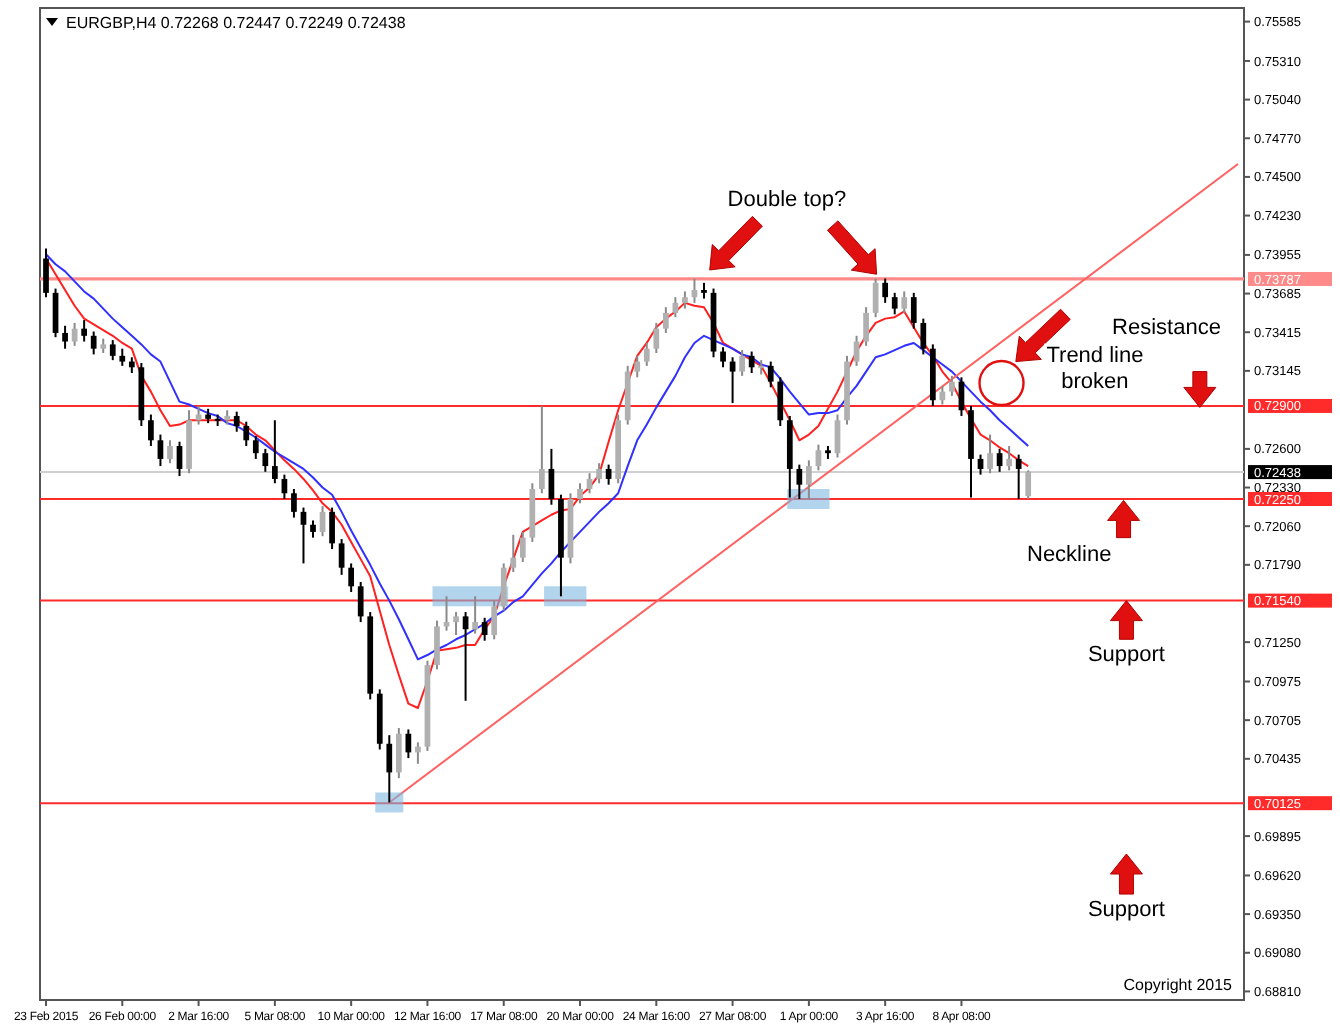  What do you see at coordinates (1069, 554) in the screenshot?
I see `annotation: Neckline` at bounding box center [1069, 554].